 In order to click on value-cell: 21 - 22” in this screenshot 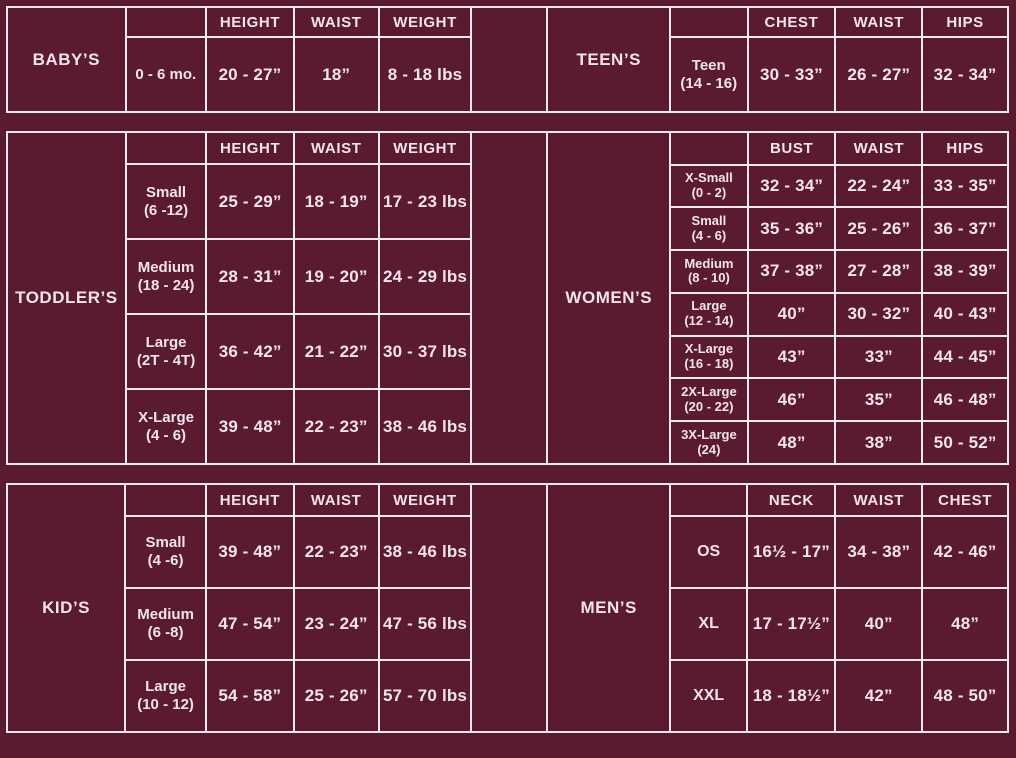, I will do `click(336, 351)`.